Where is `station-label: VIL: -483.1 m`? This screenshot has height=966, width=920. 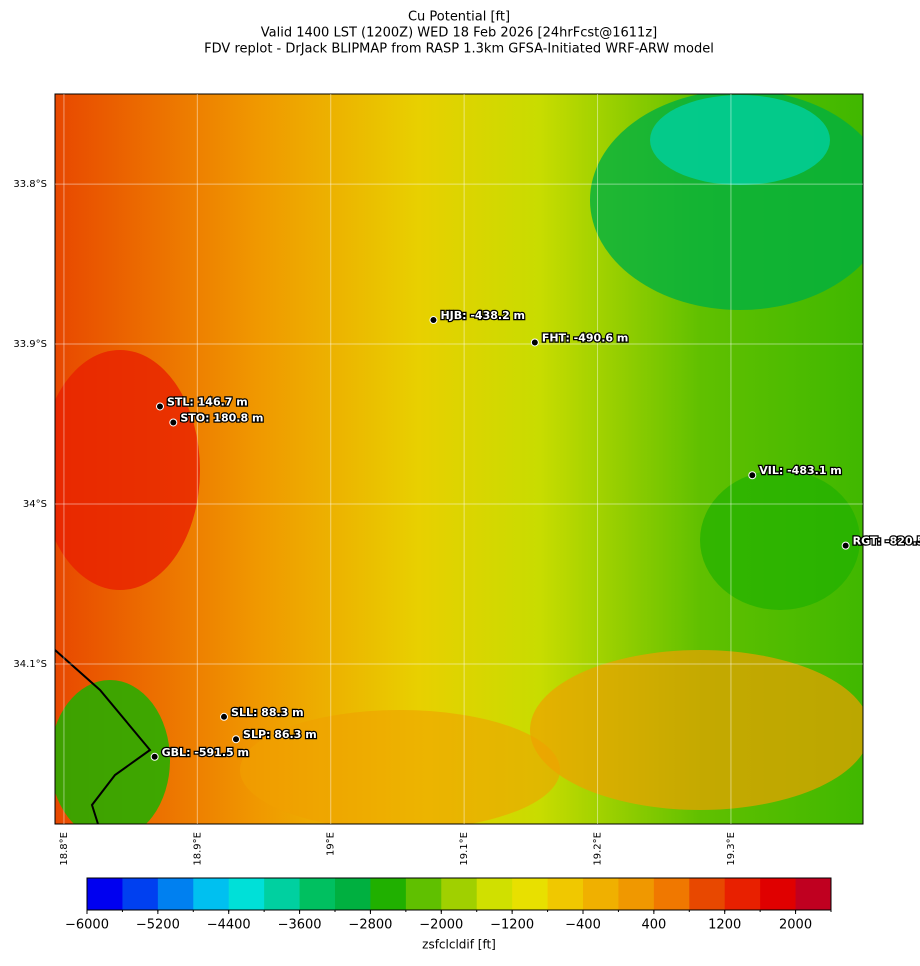 station-label: VIL: -483.1 m is located at coordinates (800, 470).